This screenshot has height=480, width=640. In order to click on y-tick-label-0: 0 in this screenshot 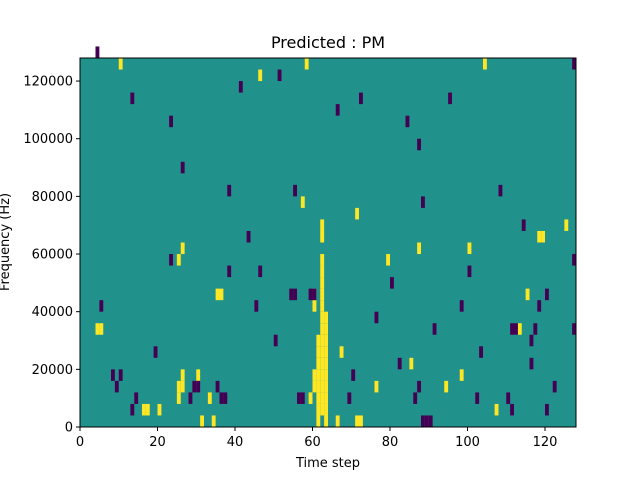, I will do `click(69, 428)`.